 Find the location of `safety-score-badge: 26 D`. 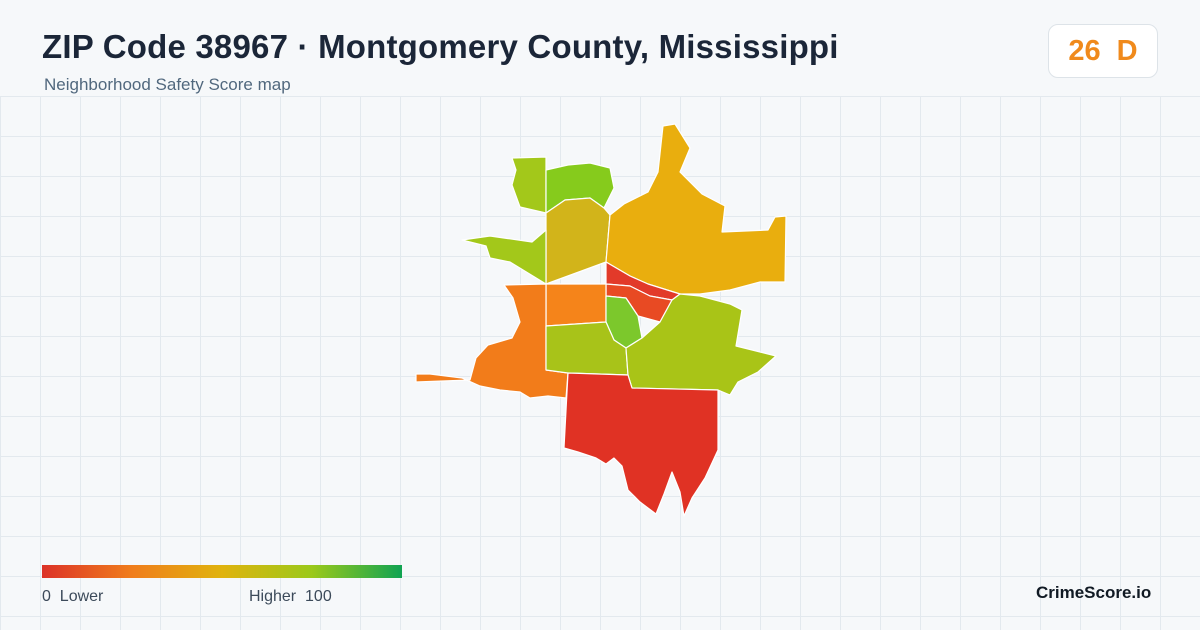

safety-score-badge: 26 D is located at coordinates (1103, 51).